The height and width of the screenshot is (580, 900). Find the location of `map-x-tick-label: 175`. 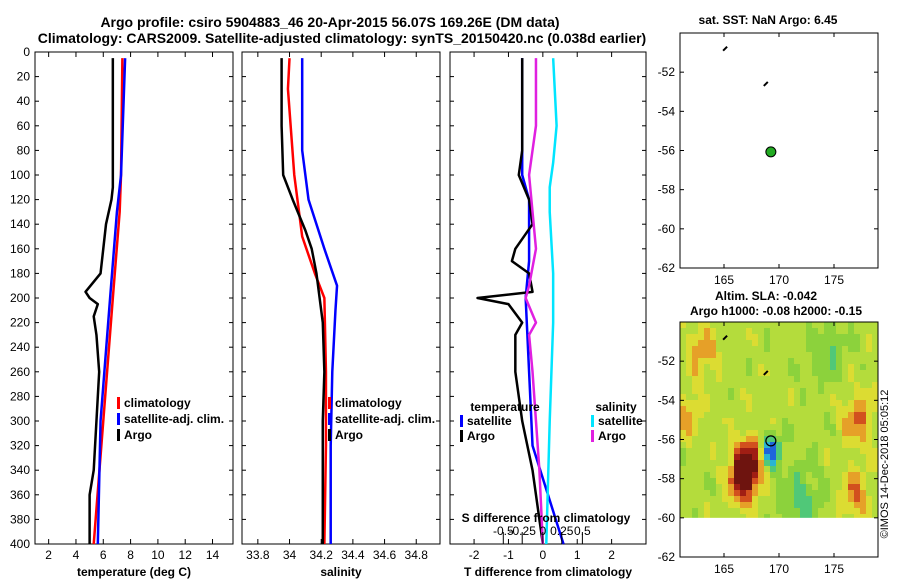

map-x-tick-label: 175 is located at coordinates (834, 569).